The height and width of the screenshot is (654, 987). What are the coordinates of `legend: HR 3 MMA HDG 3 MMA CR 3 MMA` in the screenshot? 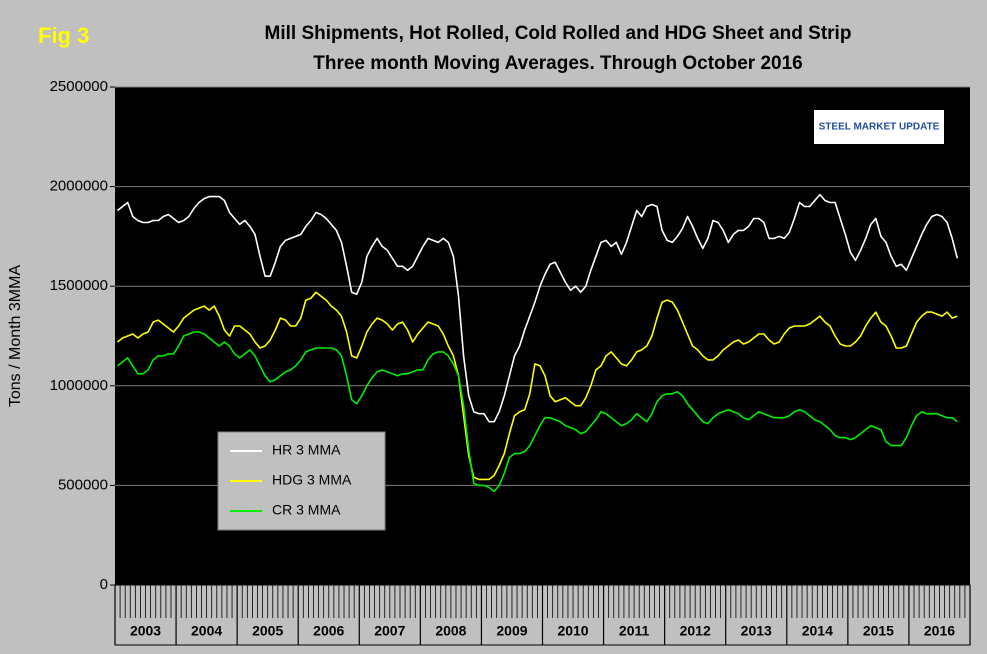 It's located at (301, 481).